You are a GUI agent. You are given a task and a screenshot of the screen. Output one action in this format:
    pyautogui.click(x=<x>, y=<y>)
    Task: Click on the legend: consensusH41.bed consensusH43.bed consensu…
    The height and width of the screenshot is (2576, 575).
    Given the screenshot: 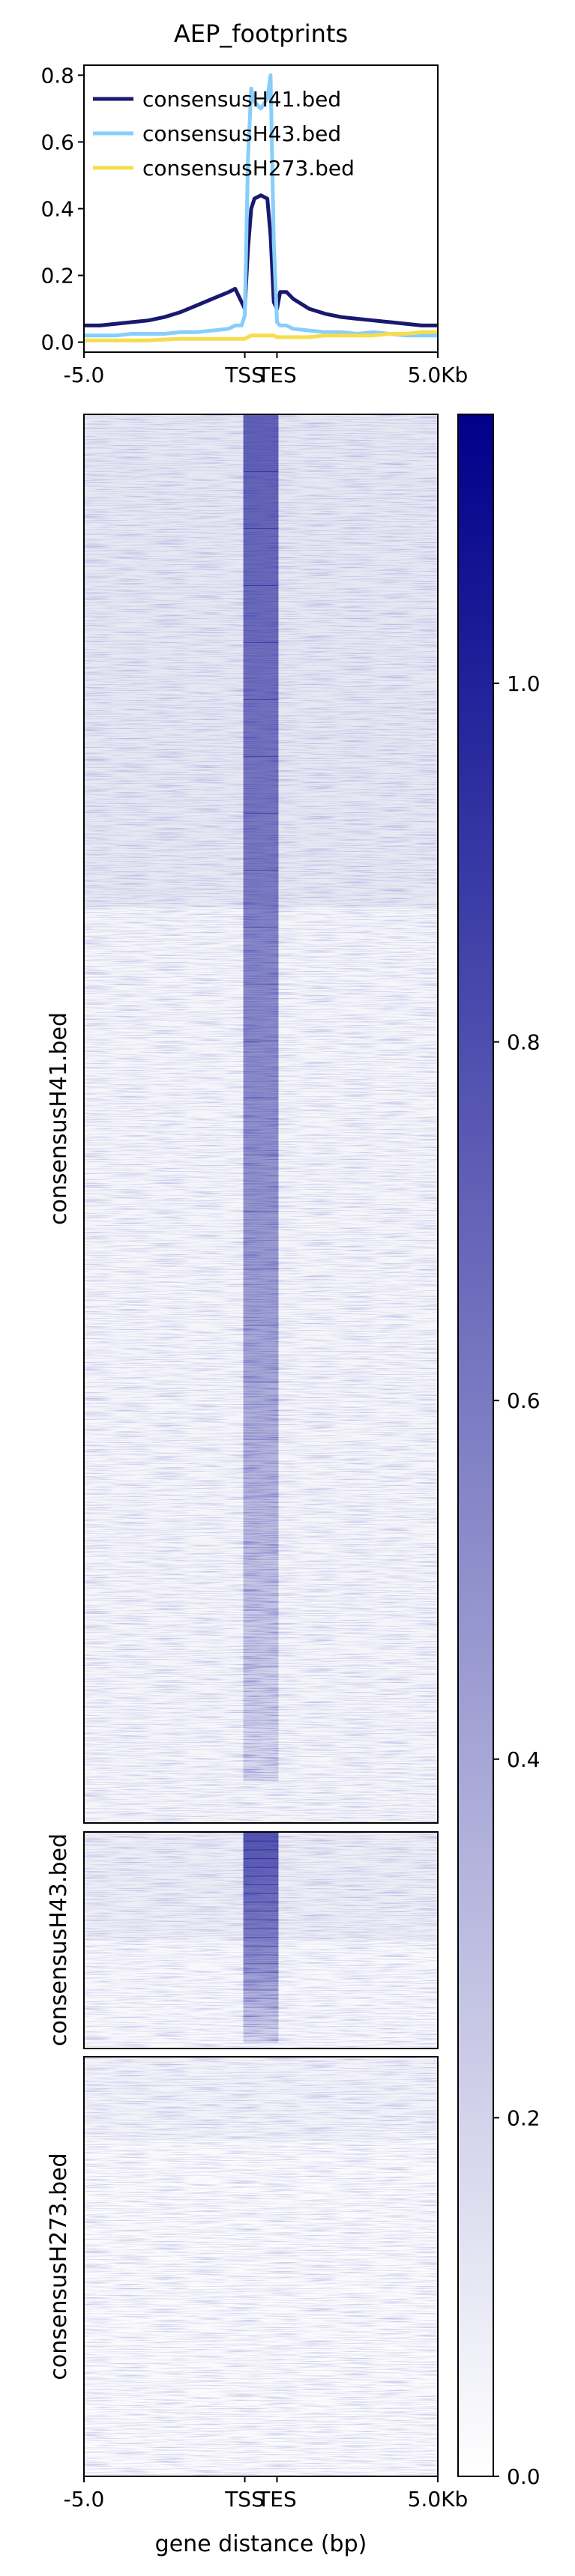 What is the action you would take?
    pyautogui.click(x=224, y=134)
    